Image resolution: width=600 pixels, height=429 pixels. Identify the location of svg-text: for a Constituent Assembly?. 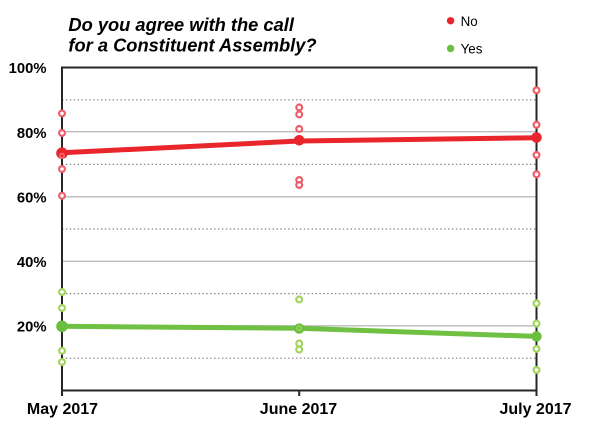
(192, 45).